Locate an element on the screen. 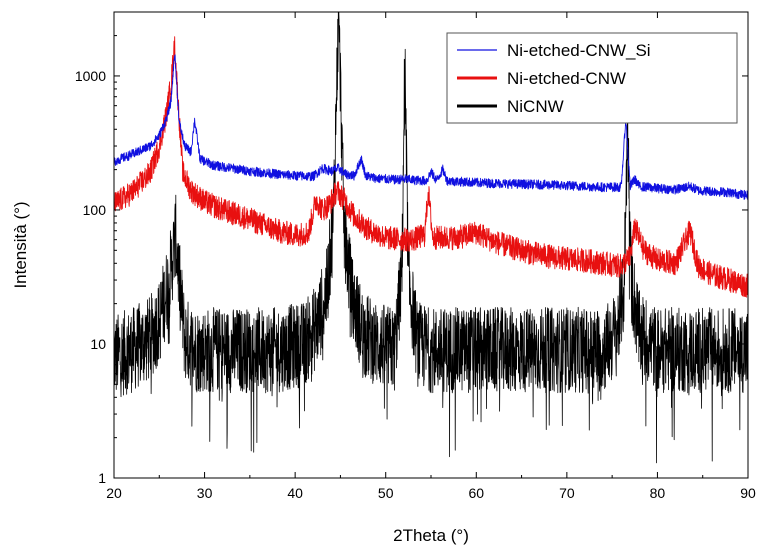 The image size is (758, 548). x-tick-label: 20 is located at coordinates (114, 493).